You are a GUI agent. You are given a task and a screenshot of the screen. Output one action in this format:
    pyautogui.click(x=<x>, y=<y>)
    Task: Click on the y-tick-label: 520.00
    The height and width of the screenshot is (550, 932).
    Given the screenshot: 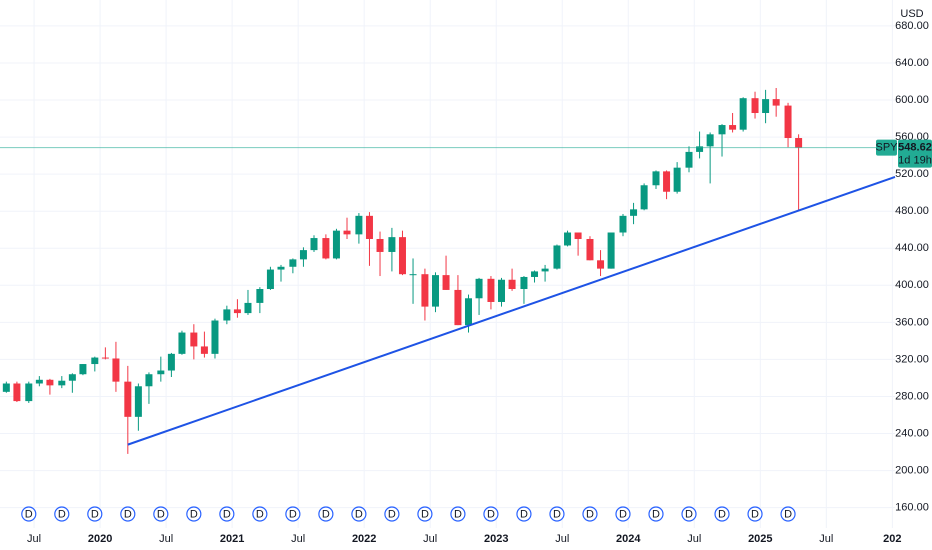 What is the action you would take?
    pyautogui.click(x=912, y=174)
    